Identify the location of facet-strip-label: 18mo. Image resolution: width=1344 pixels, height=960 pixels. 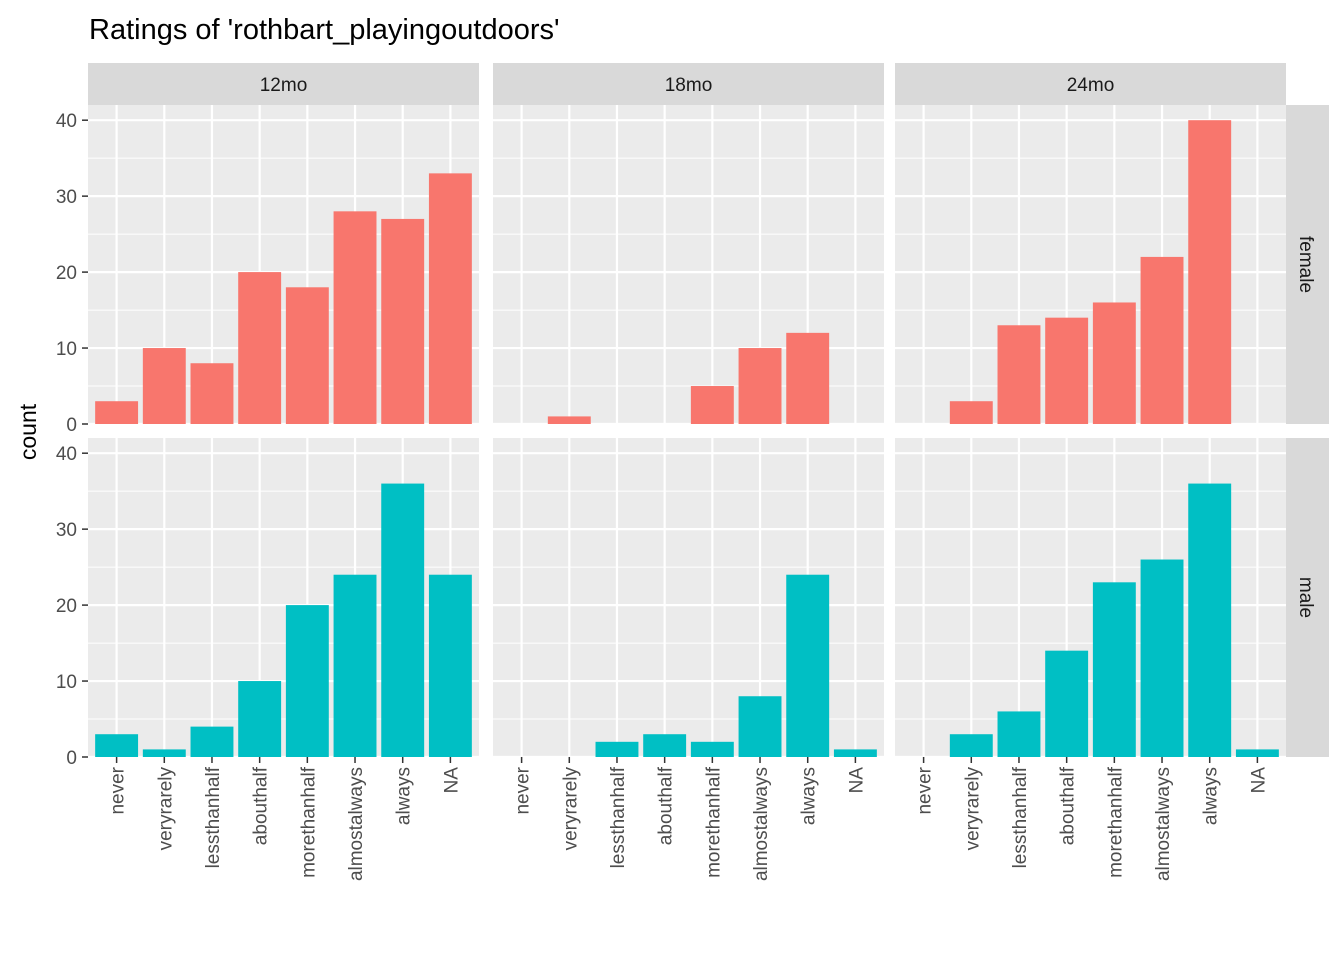
(689, 85).